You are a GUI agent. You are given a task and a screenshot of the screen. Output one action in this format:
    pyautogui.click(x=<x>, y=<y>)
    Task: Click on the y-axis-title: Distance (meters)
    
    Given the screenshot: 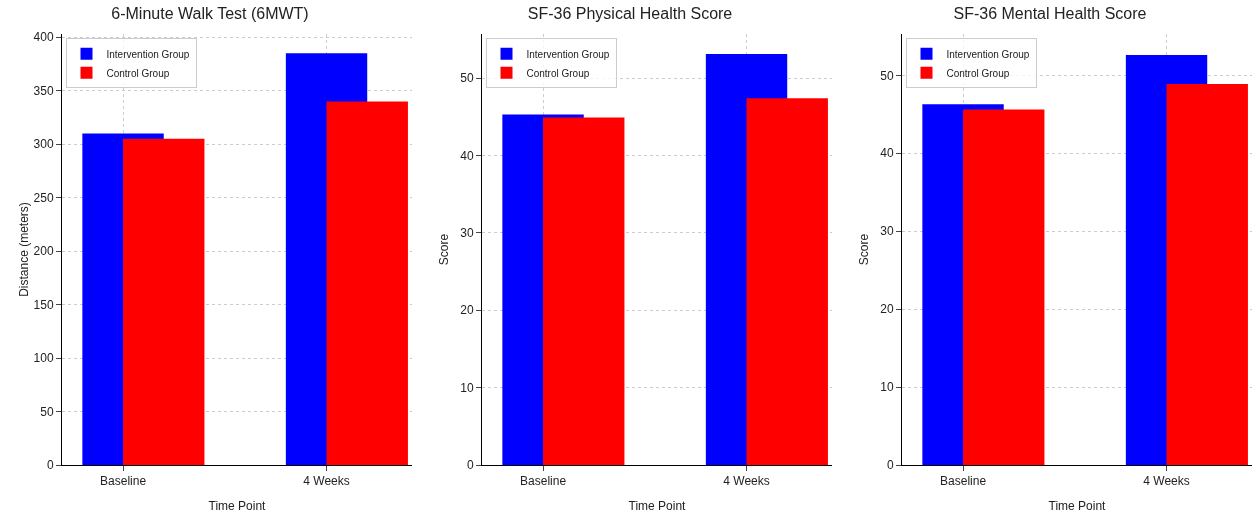 What is the action you would take?
    pyautogui.click(x=24, y=249)
    